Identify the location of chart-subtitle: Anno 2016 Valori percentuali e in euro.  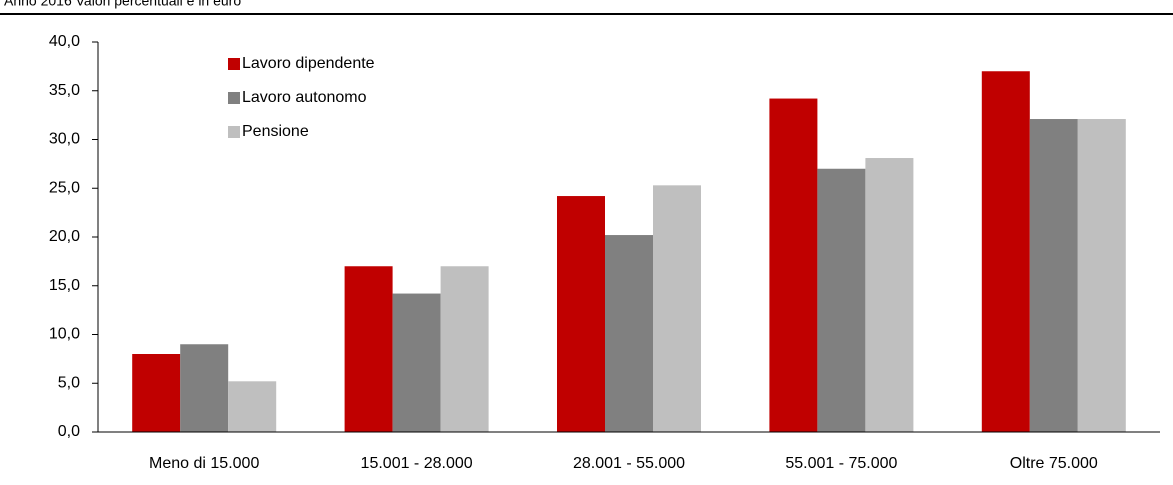
(122, 4).